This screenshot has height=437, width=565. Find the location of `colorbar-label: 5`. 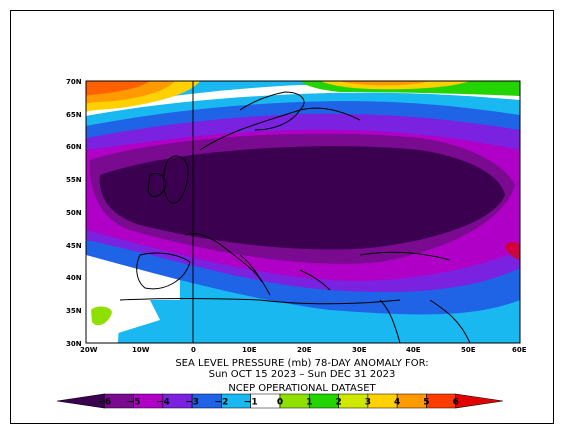

colorbar-label: 5 is located at coordinates (426, 403).